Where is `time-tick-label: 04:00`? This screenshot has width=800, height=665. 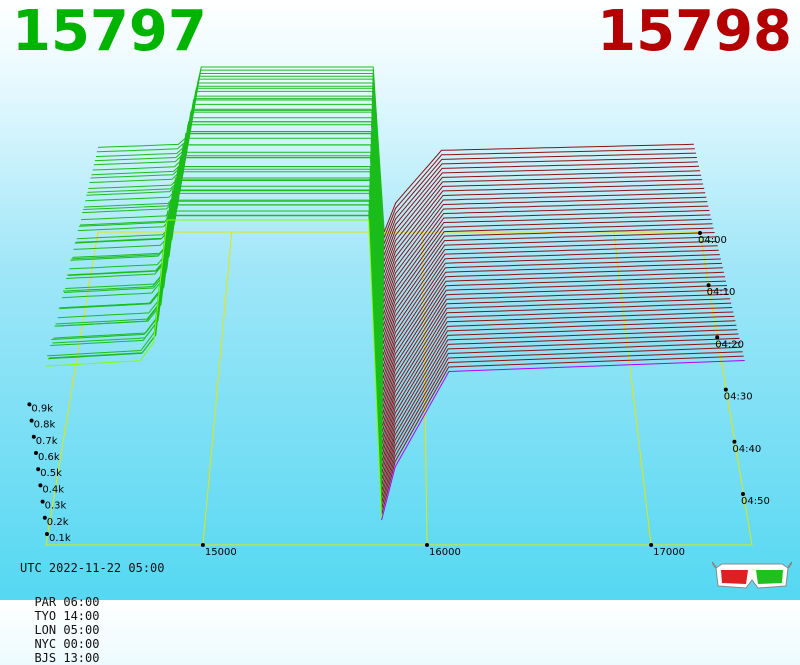 time-tick-label: 04:00 is located at coordinates (712, 240).